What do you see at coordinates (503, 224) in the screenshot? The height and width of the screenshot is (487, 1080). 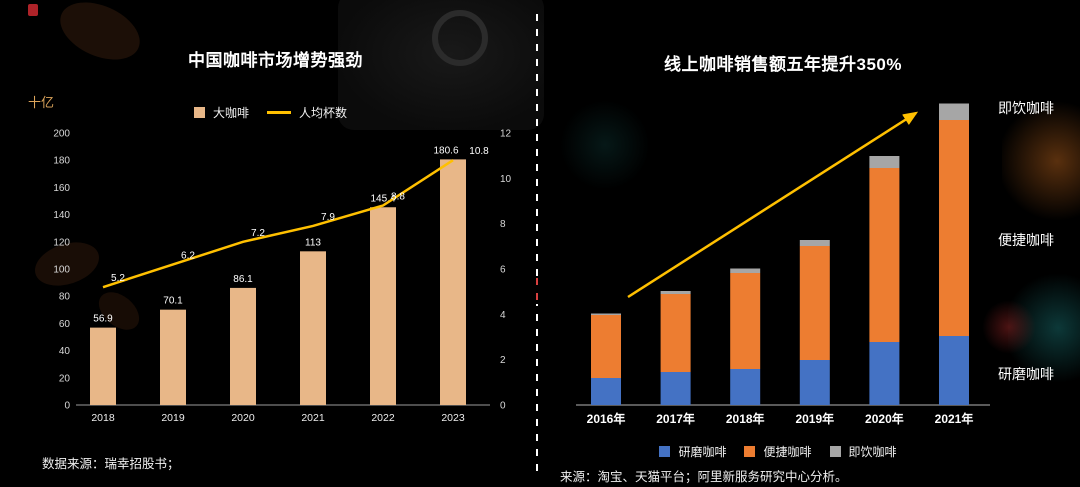 I see `y-axis-tick-right: 8` at bounding box center [503, 224].